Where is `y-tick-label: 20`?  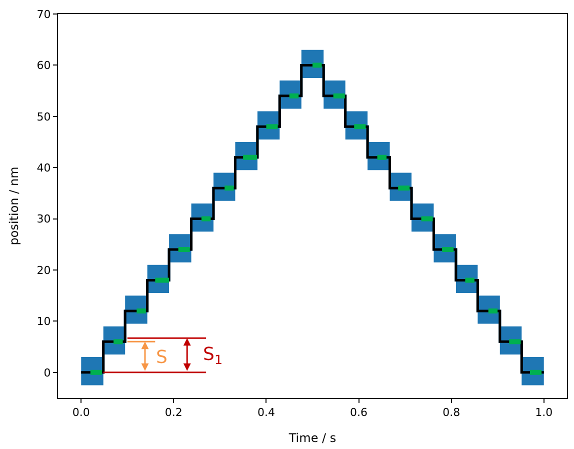 y-tick-label: 20 is located at coordinates (43, 270).